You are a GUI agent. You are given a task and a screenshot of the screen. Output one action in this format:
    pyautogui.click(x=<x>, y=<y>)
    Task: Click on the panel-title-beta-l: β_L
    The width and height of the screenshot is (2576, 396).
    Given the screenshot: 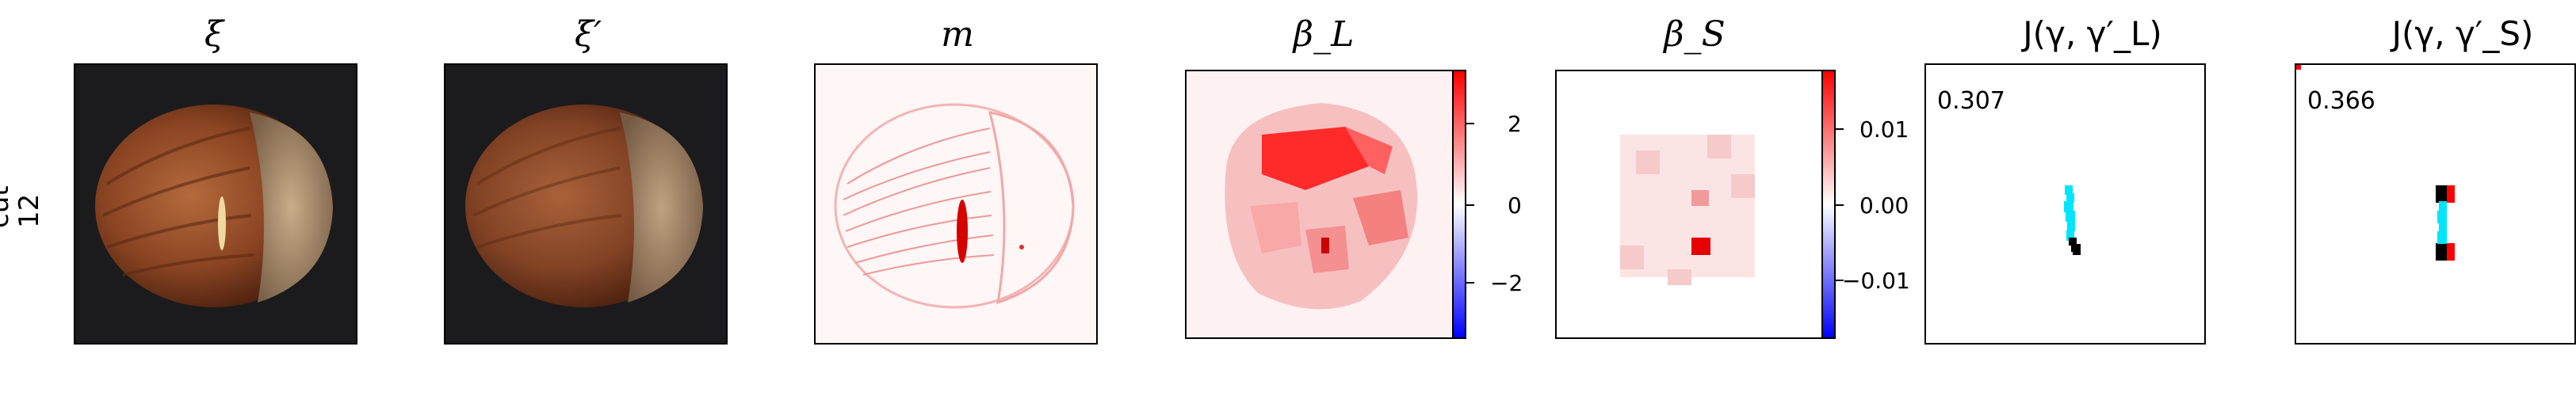 What is the action you would take?
    pyautogui.click(x=1324, y=34)
    